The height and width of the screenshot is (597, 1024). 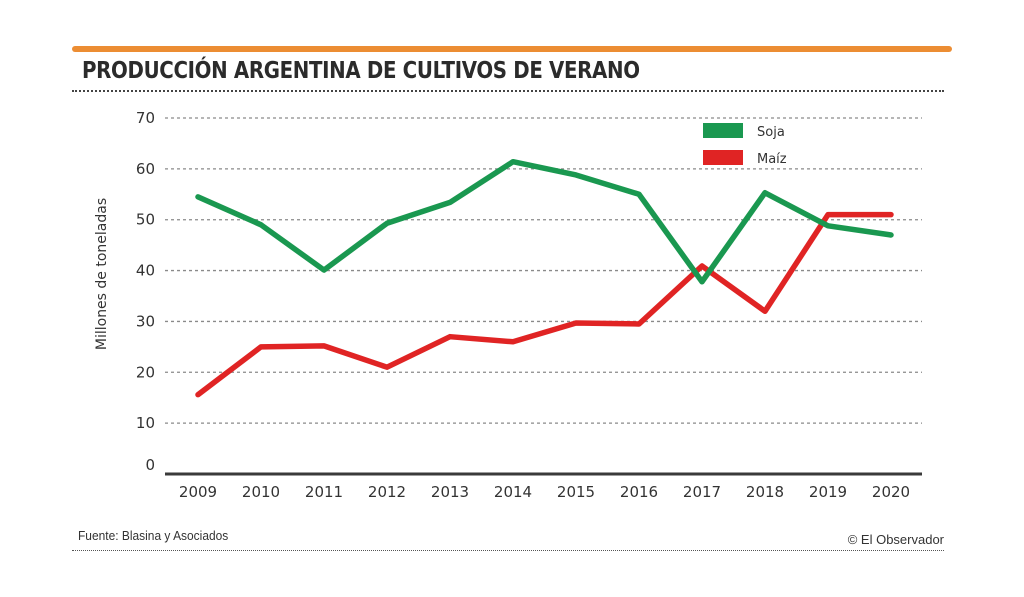 I want to click on accent-bar, so click(x=512, y=49).